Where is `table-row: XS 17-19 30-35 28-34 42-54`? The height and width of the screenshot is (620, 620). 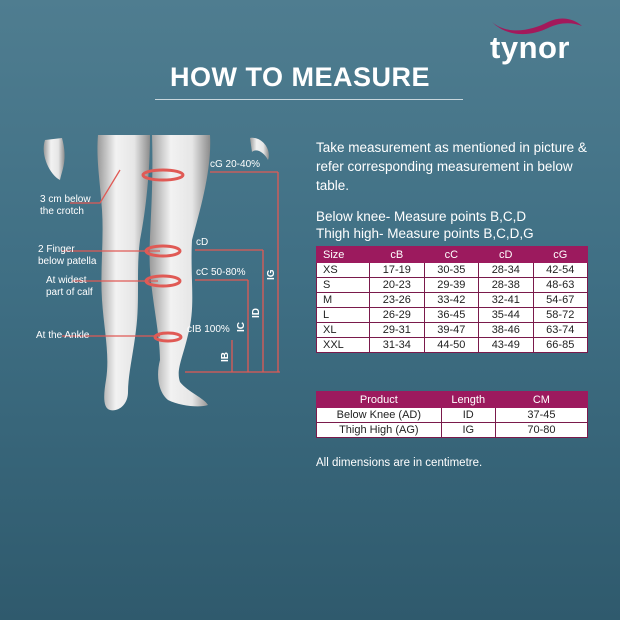
table-row: XS 17-19 30-35 28-34 42-54 is located at coordinates (451, 270).